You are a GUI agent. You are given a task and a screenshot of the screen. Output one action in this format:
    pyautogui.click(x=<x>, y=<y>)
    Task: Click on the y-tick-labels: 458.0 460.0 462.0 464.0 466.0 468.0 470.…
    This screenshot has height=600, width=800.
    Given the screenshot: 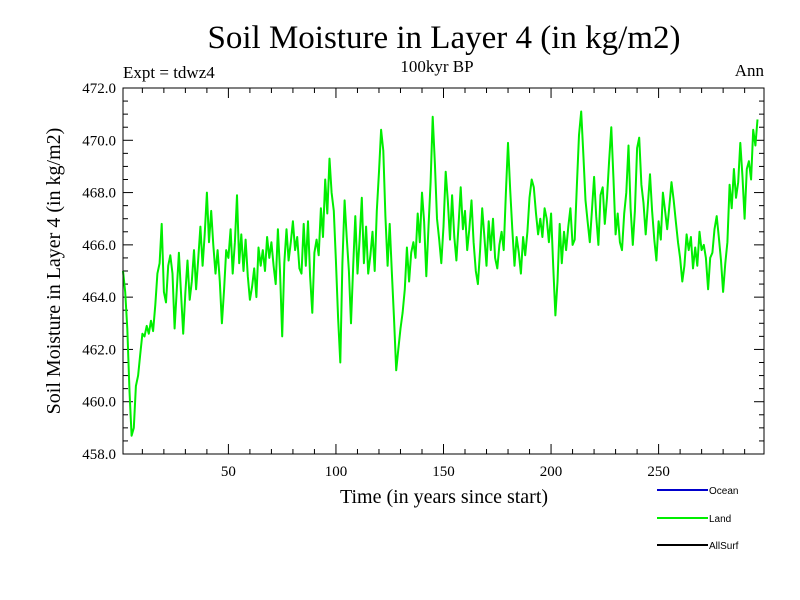 What is the action you would take?
    pyautogui.click(x=99, y=272)
    